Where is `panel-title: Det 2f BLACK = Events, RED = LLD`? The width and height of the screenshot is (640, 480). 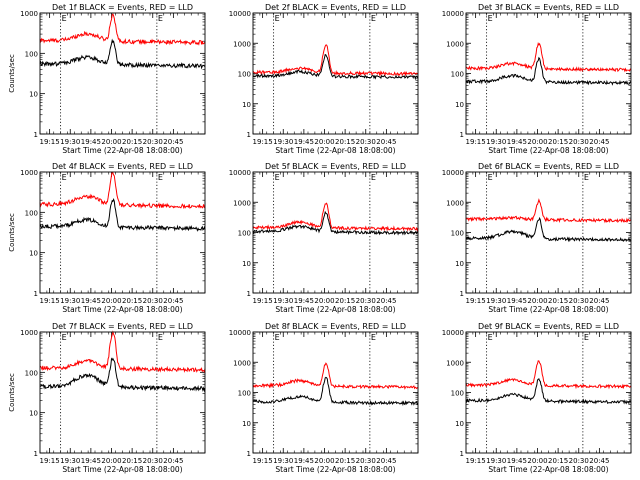
panel-title: Det 2f BLACK = Events, RED = LLD is located at coordinates (335, 7).